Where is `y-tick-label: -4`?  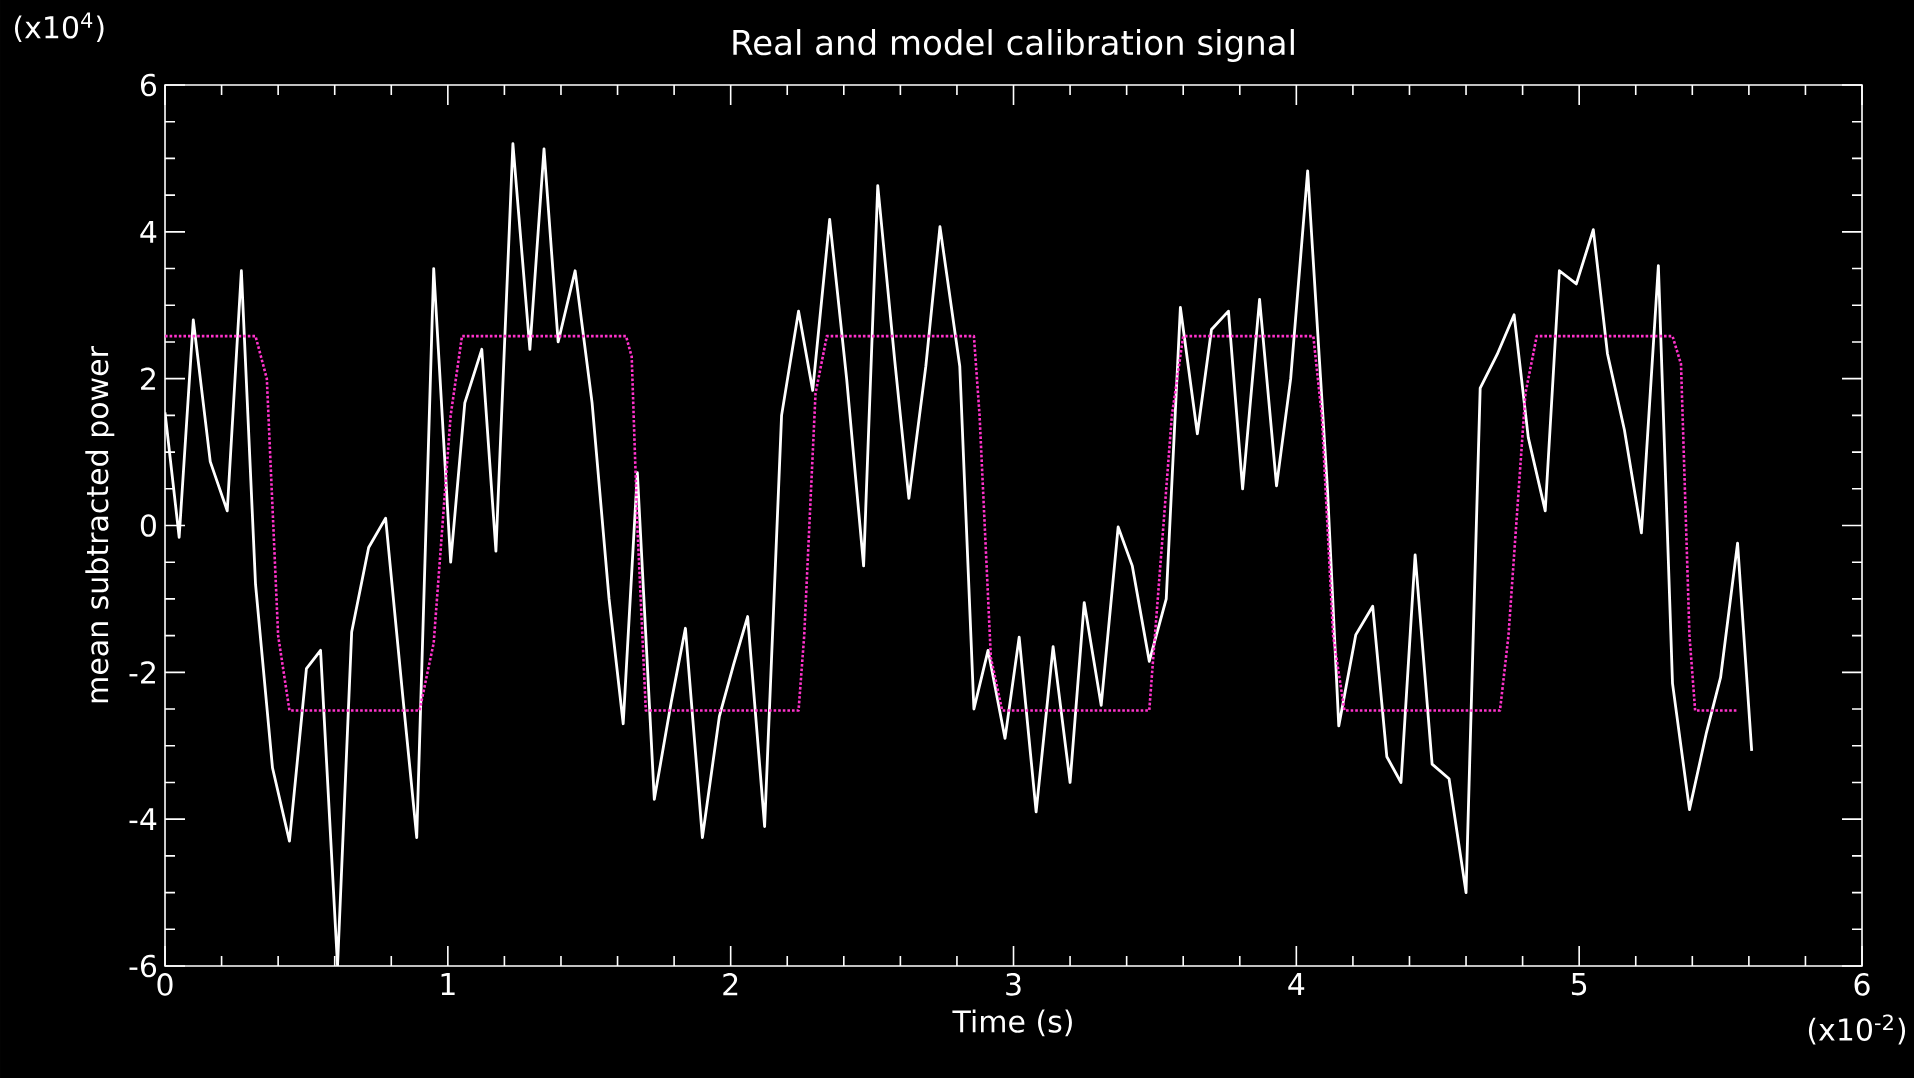
y-tick-label: -4 is located at coordinates (143, 819).